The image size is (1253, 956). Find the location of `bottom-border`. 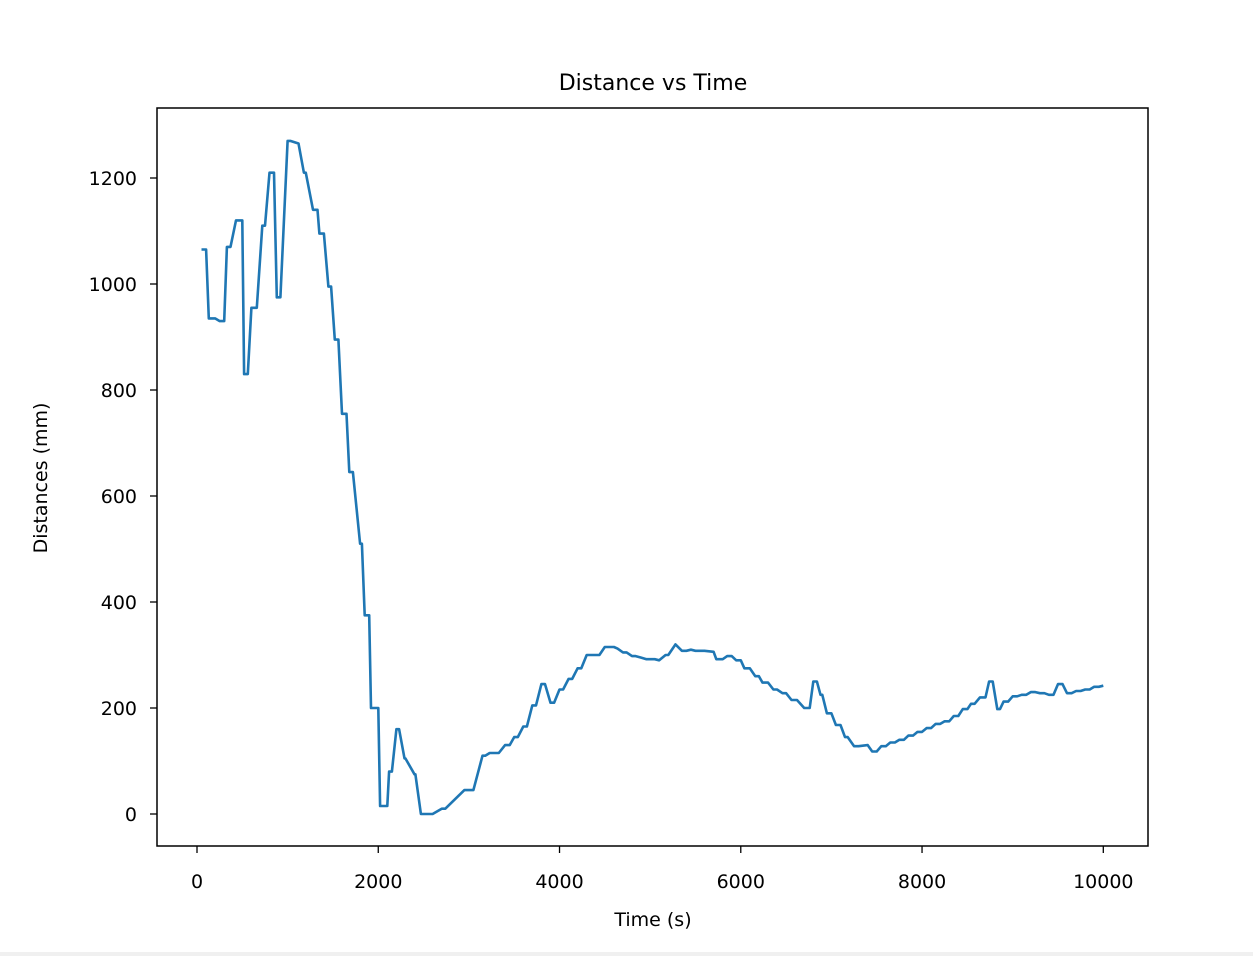

bottom-border is located at coordinates (626, 954).